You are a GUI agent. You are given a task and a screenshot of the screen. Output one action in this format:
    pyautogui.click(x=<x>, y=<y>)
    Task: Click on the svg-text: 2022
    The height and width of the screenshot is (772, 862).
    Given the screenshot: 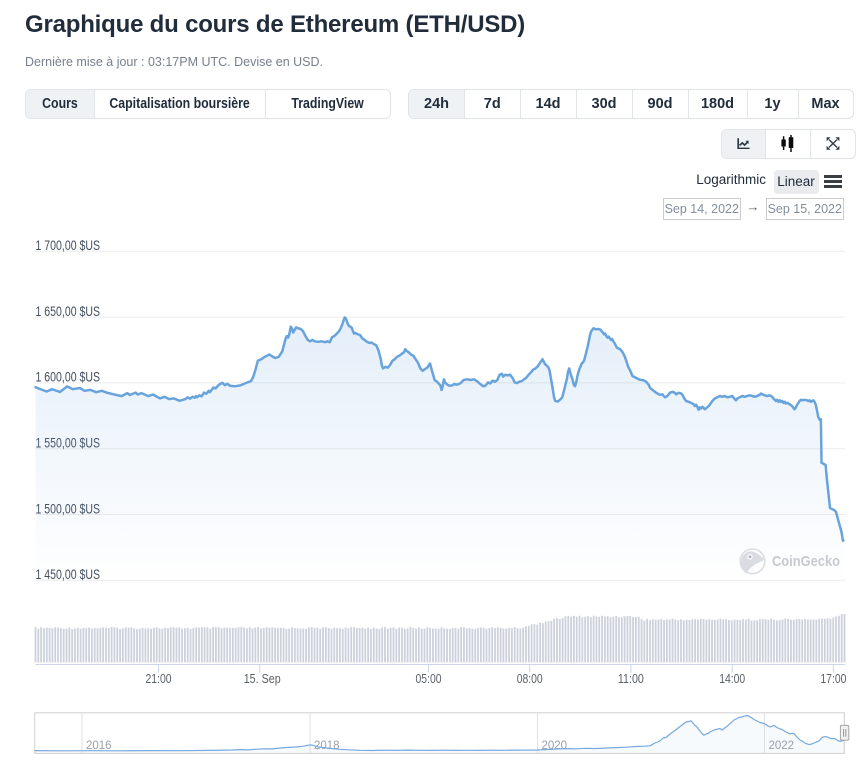 What is the action you would take?
    pyautogui.click(x=782, y=746)
    